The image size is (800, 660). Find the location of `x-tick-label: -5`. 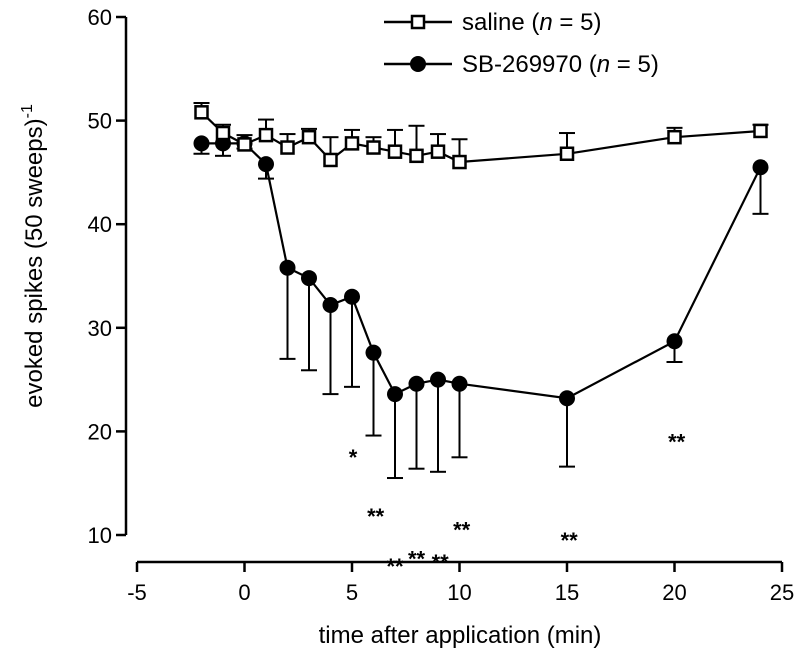

x-tick-label: -5 is located at coordinates (137, 592).